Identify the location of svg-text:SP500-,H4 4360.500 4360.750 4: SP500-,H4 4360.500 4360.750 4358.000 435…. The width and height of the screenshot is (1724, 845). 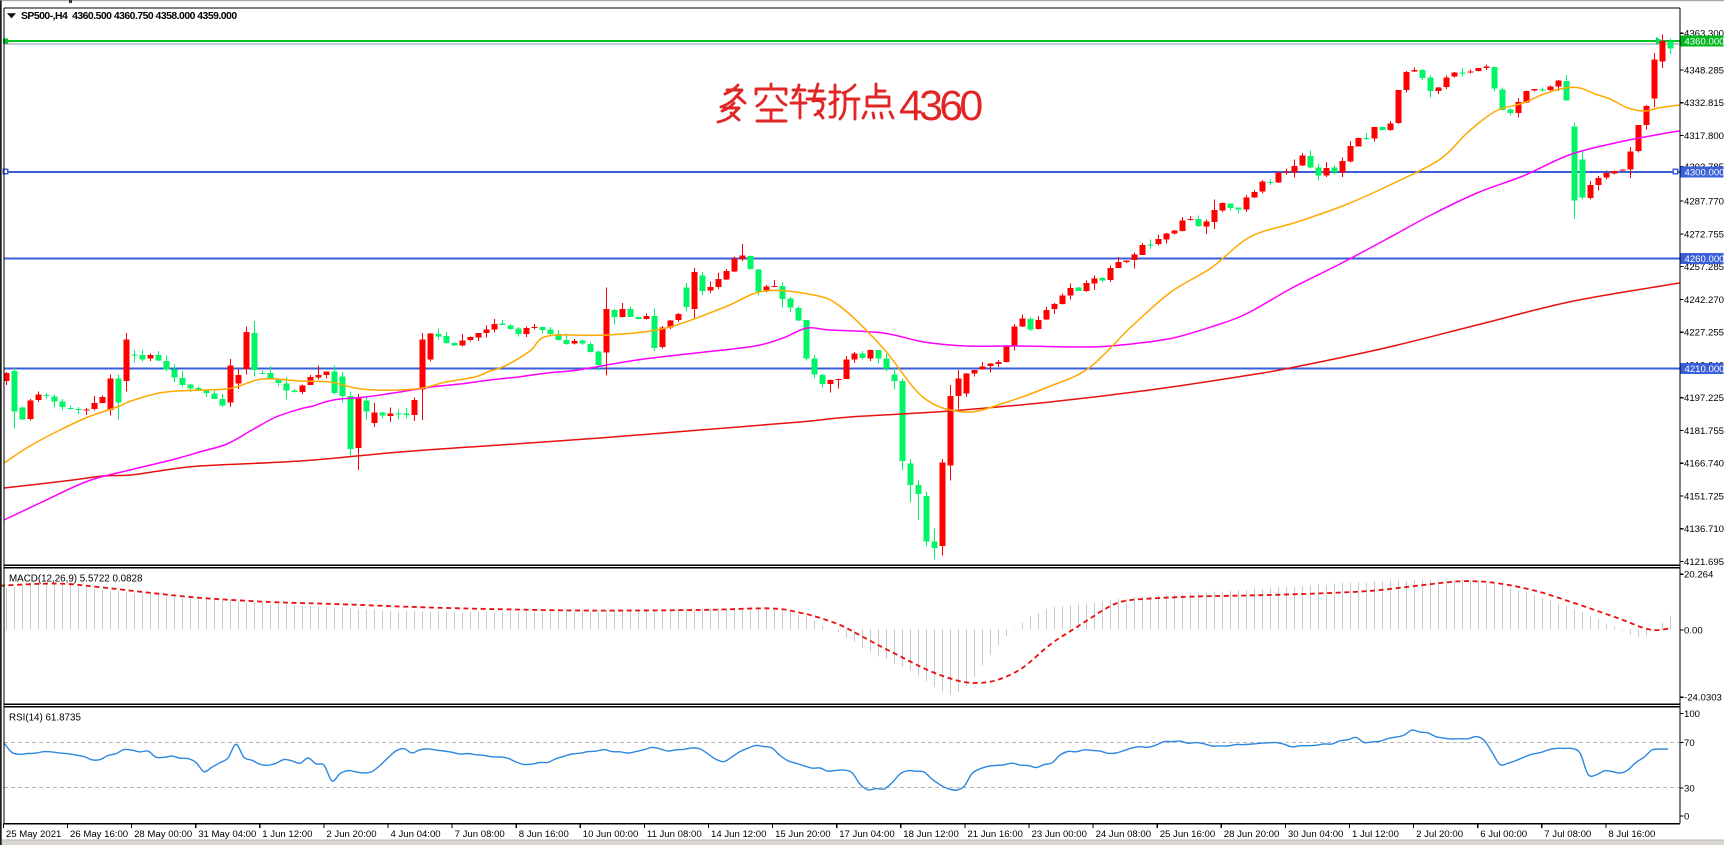
(129, 16).